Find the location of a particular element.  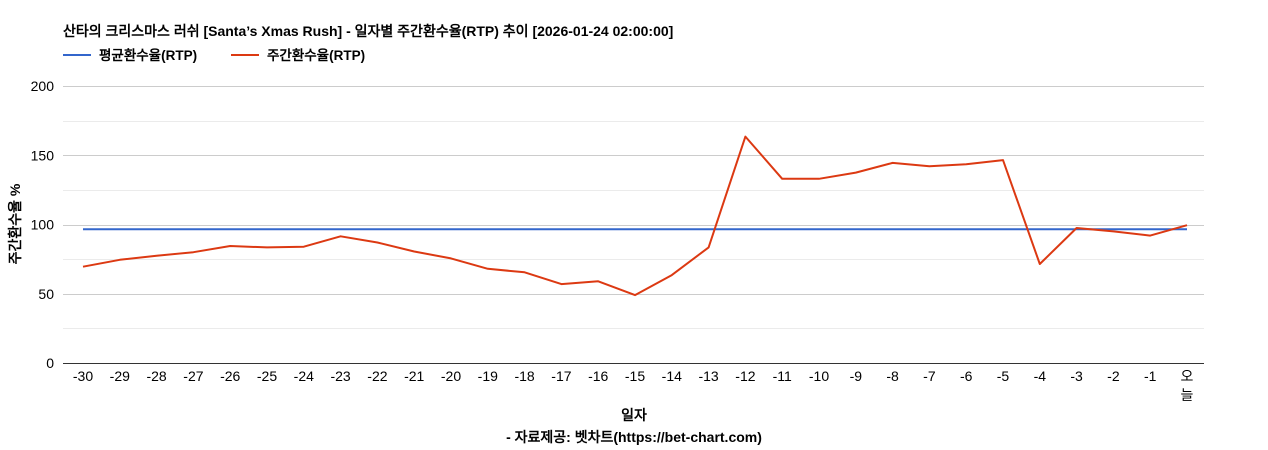

legend: 평균환수율(RTP) 주간환수율(RTP) is located at coordinates (214, 55).